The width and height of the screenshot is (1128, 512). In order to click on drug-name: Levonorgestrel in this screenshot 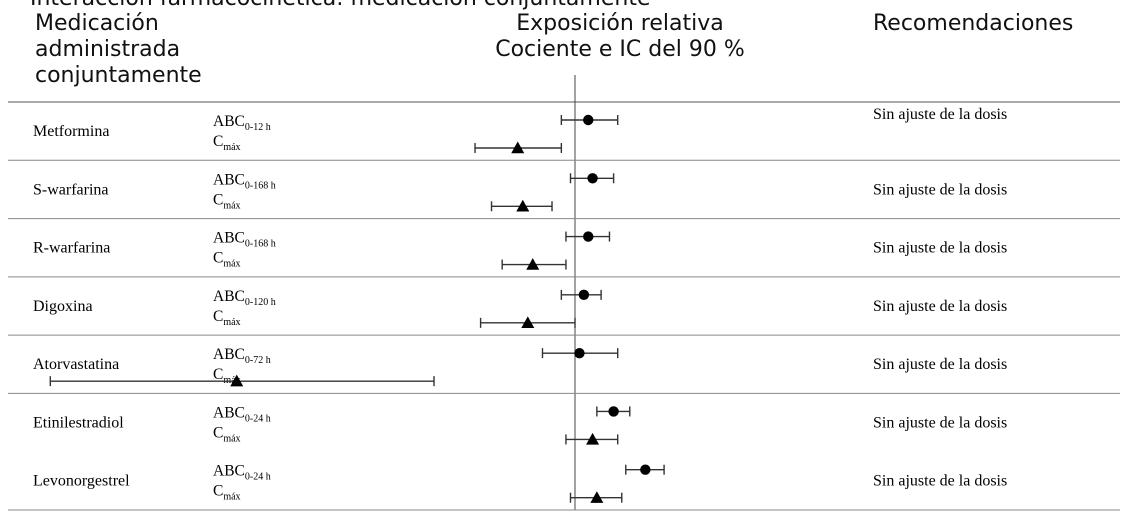, I will do `click(81, 481)`.